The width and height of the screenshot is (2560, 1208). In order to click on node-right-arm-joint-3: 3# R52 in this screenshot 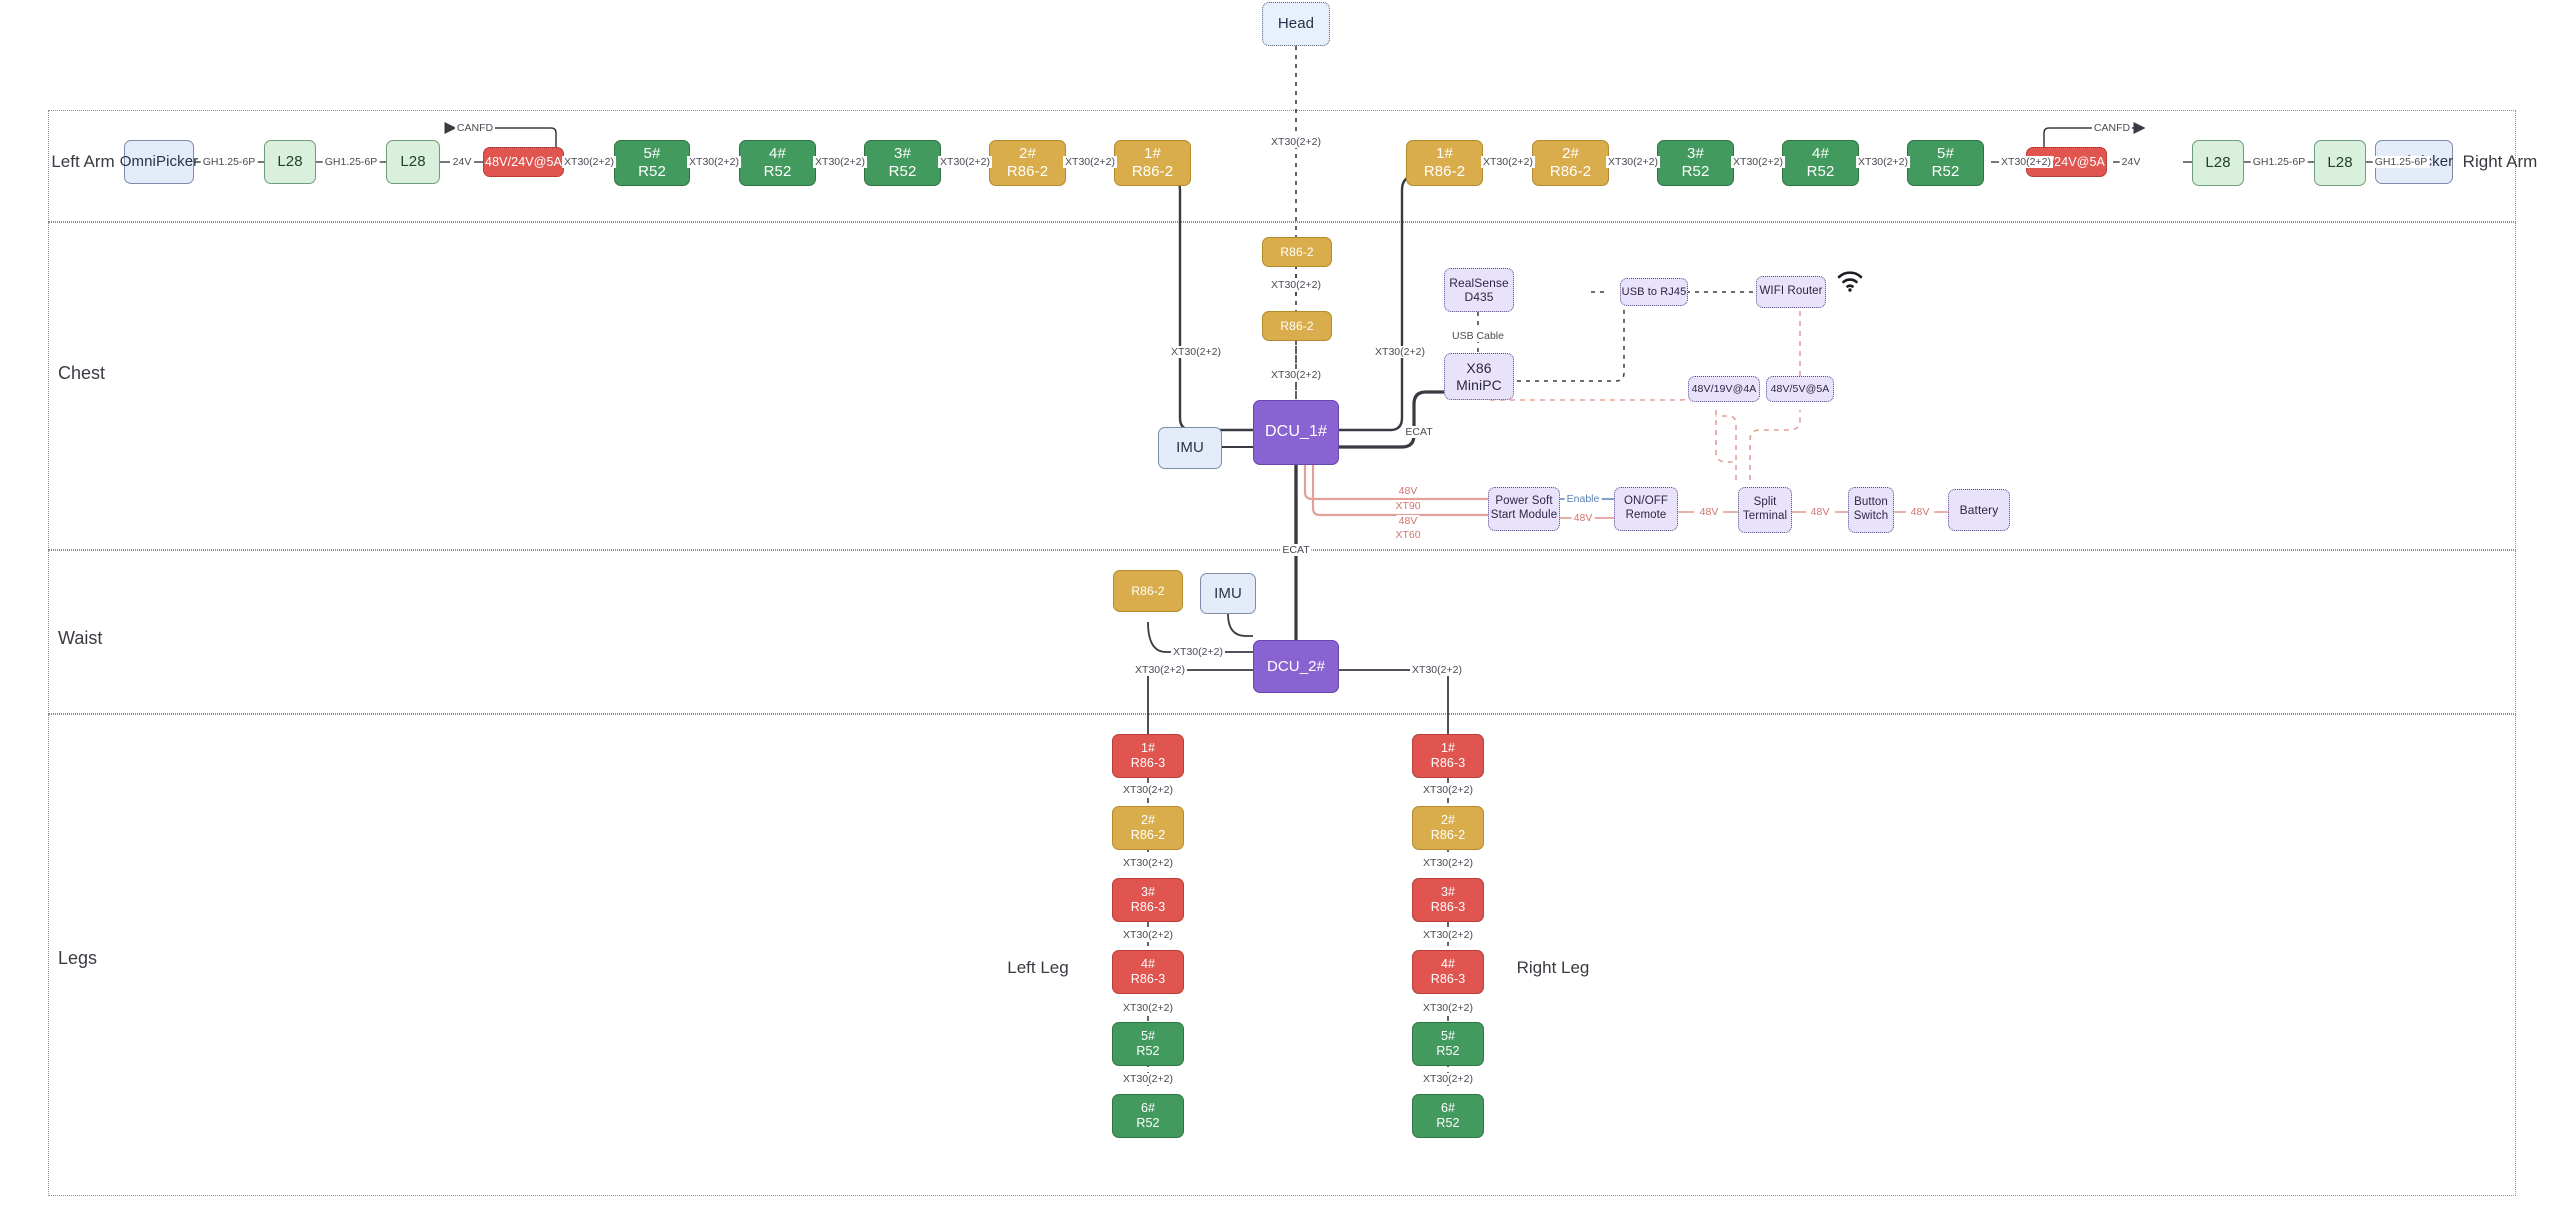, I will do `click(1695, 163)`.